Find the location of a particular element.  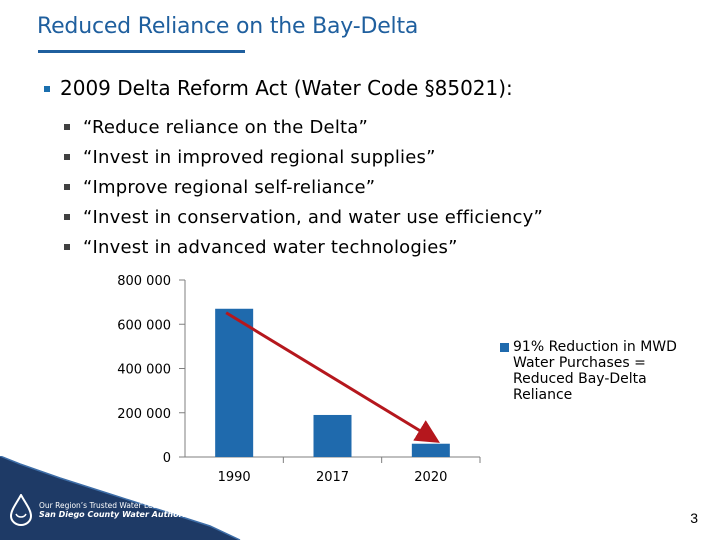

sub-bullet: “Improve regional self-reliance” is located at coordinates (303, 187).